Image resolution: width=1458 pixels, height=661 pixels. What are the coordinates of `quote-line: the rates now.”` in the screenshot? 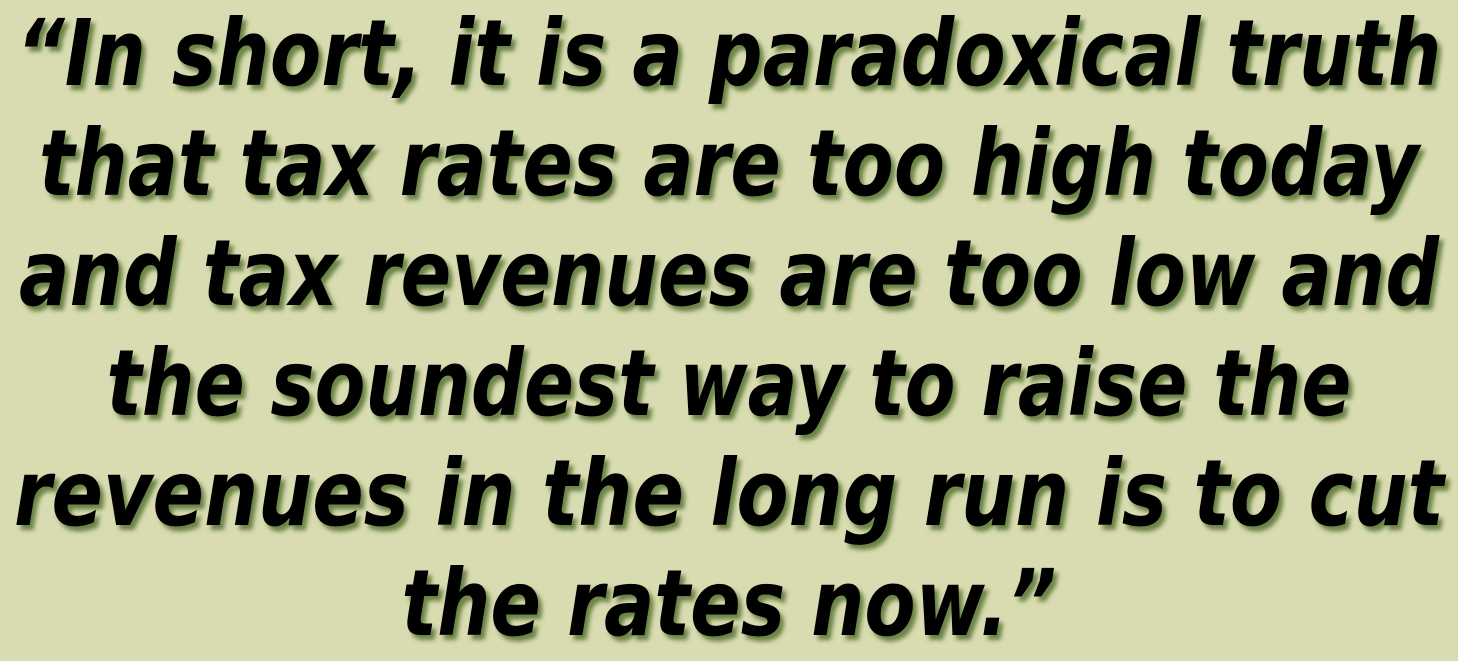 It's located at (729, 603).